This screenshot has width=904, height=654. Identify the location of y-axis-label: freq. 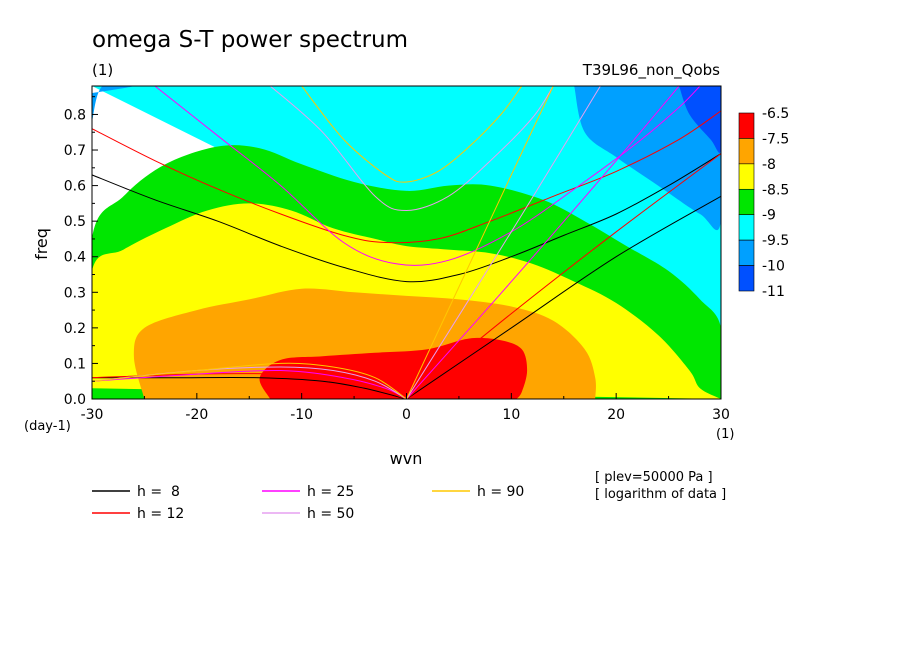
(41, 244).